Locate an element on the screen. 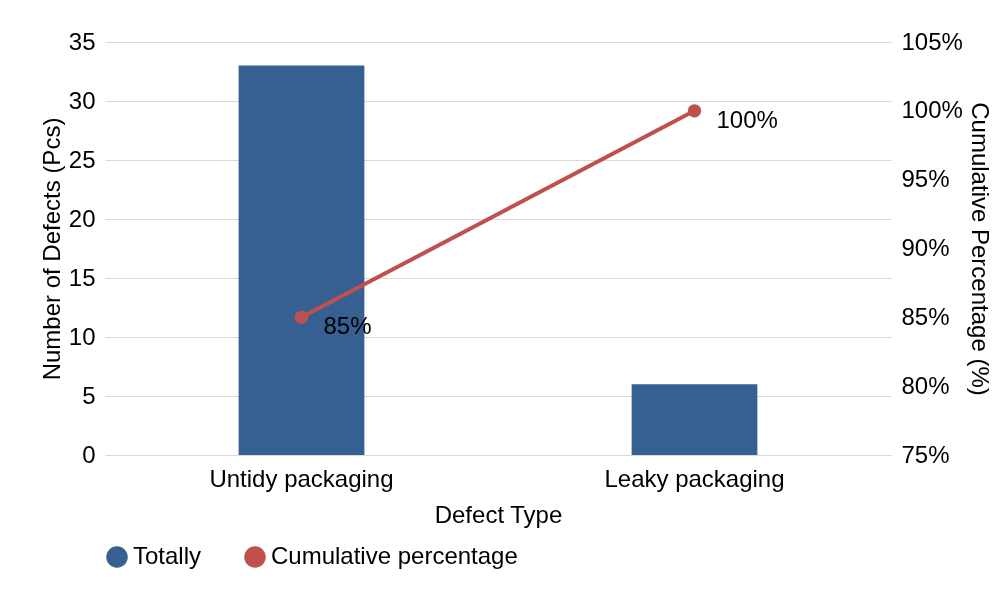 The height and width of the screenshot is (598, 1001). y-tick-label: 35 is located at coordinates (82, 41).